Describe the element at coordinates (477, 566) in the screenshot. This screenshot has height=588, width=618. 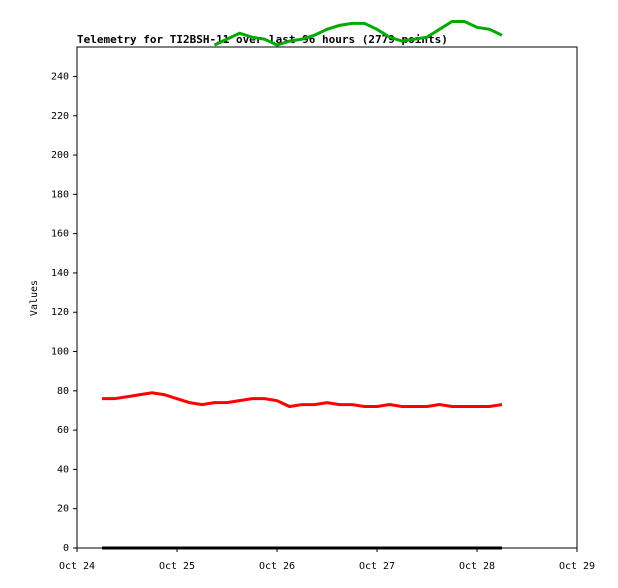
I see `x-tick-label: Oct 28` at that location.